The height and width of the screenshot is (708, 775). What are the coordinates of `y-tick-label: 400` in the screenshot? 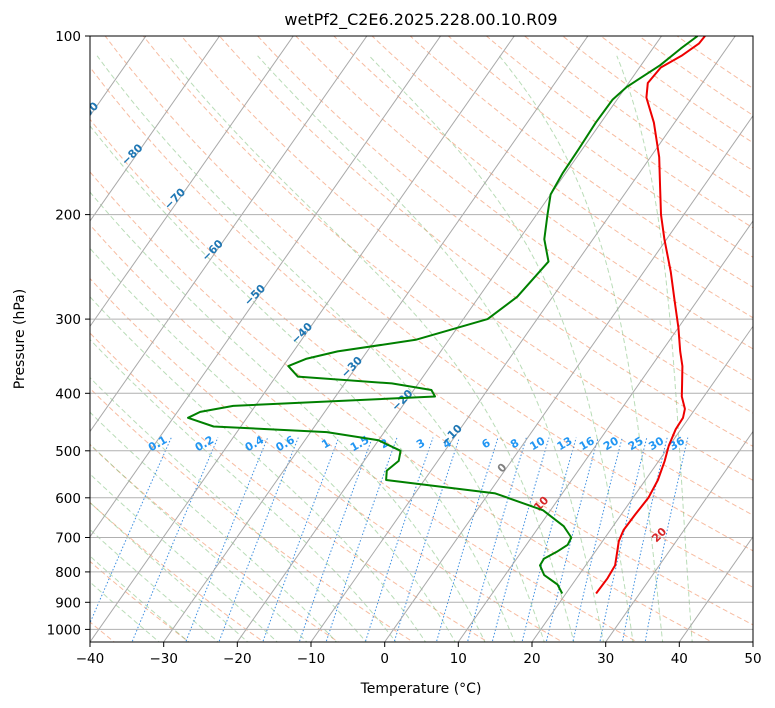 It's located at (68, 394).